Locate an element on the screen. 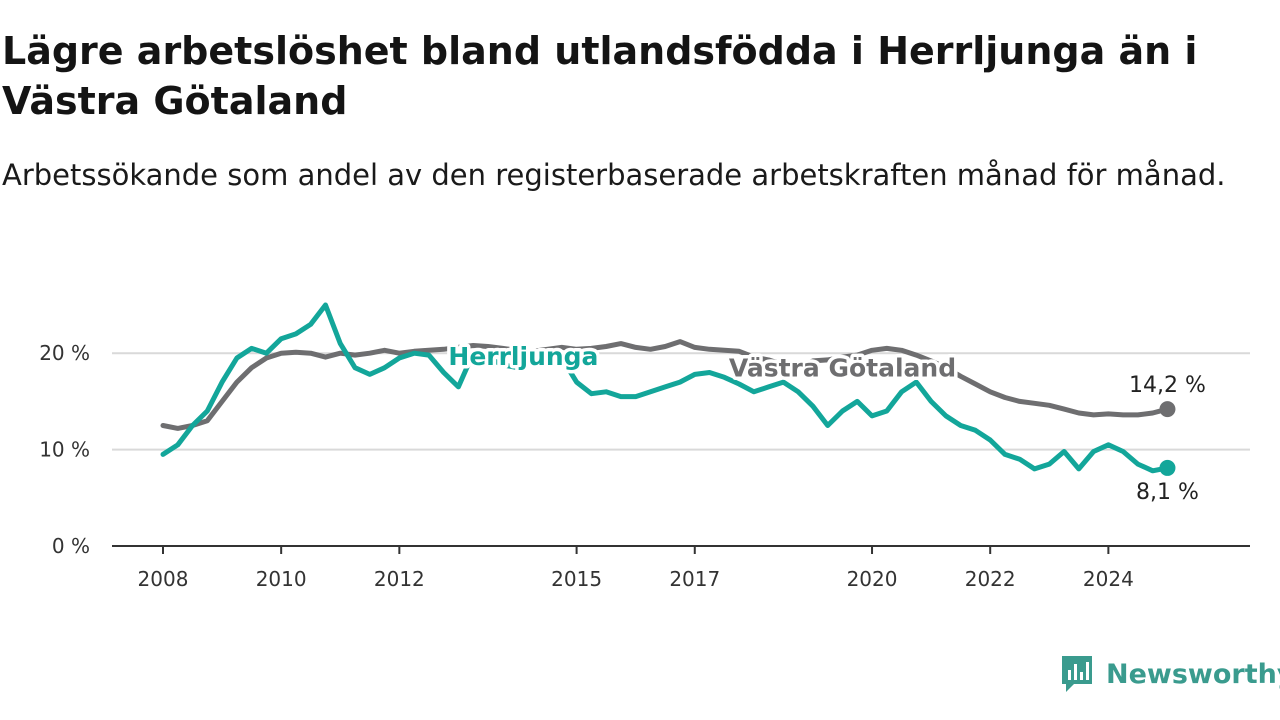 Image resolution: width=1280 pixels, height=720 pixels. chart-labels: 8,1 % 14,2 % Herrljunga Västra Götaland is located at coordinates (825, 421).